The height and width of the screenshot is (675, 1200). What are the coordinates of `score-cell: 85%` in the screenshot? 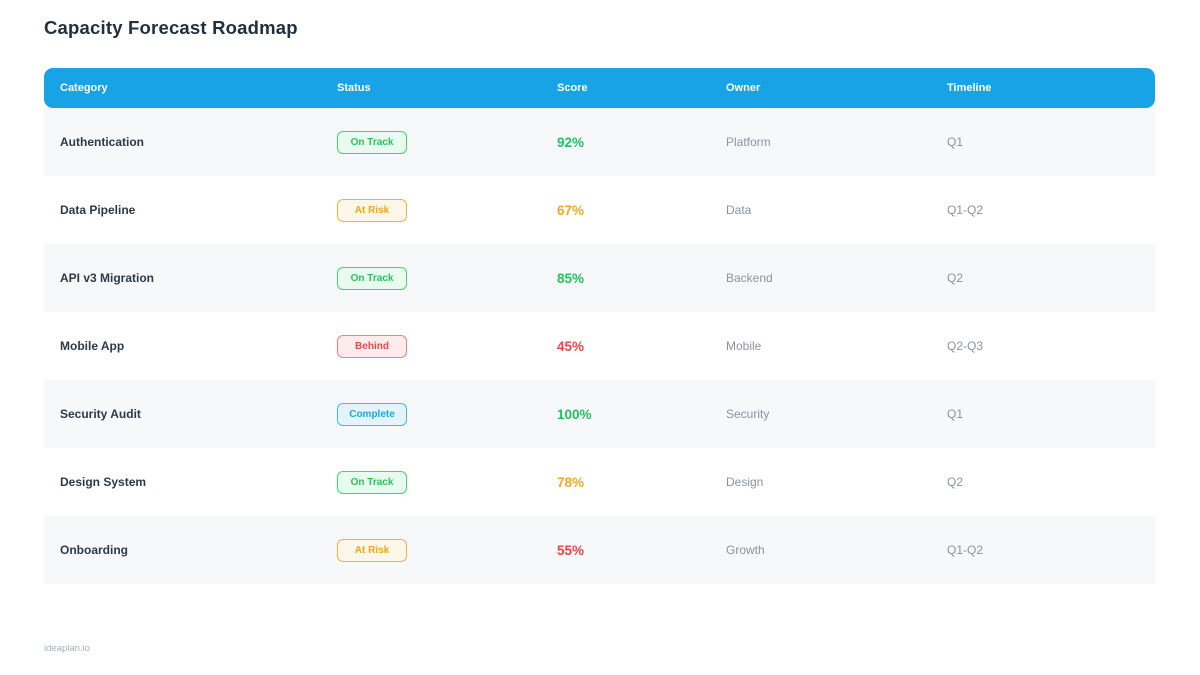 It's located at (571, 278).